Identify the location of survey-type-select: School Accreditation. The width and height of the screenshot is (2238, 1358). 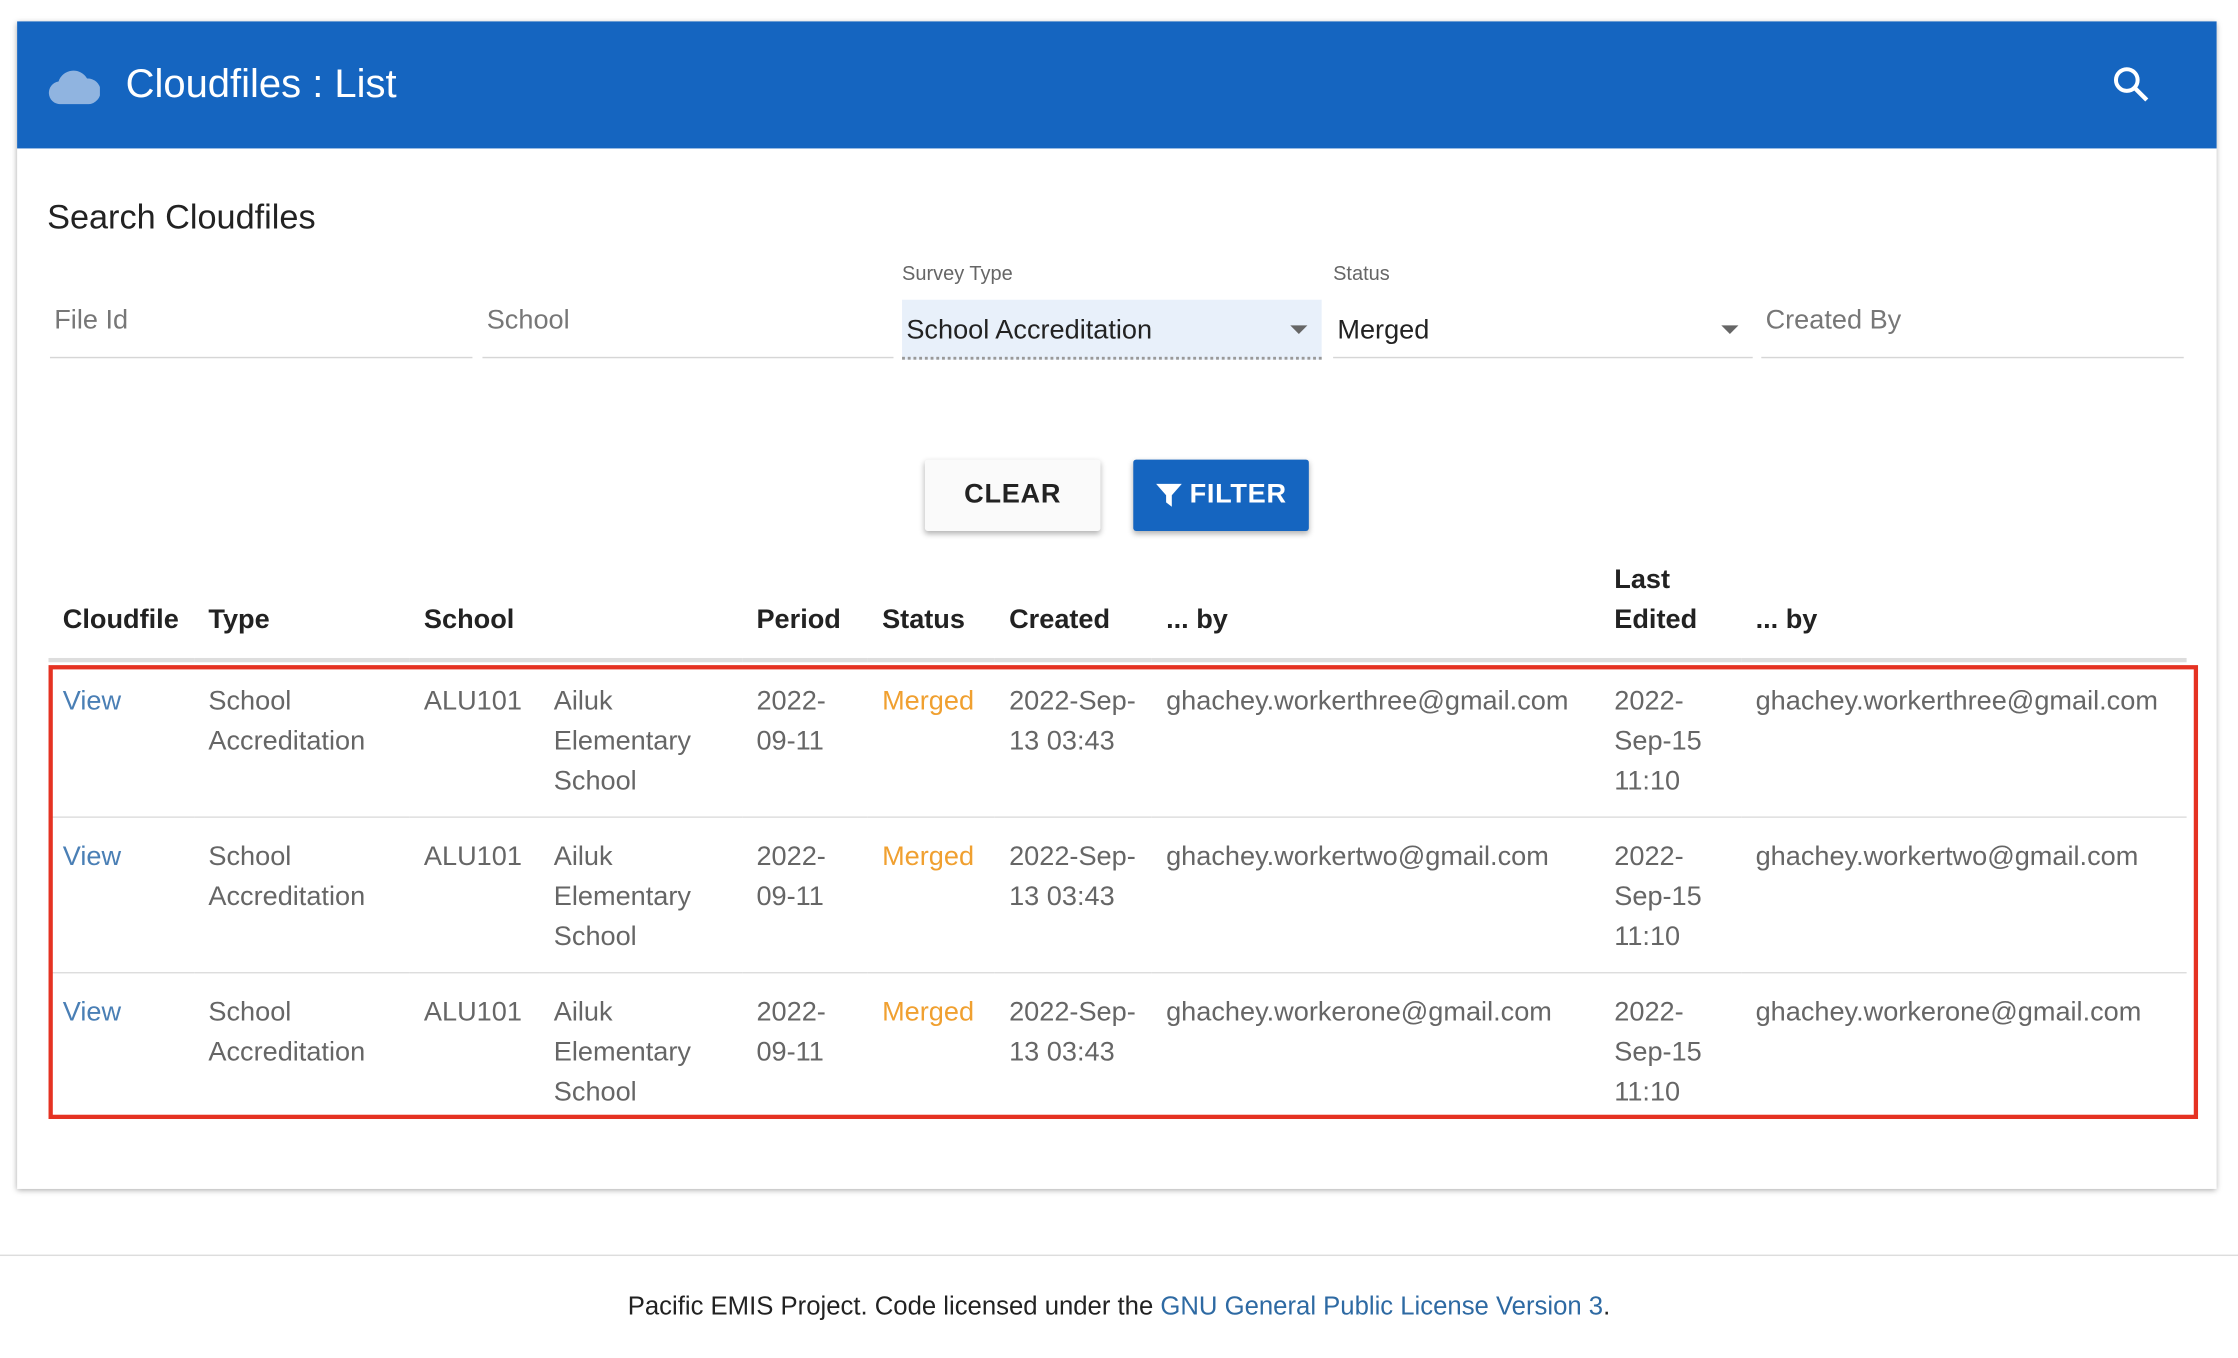
(1112, 329).